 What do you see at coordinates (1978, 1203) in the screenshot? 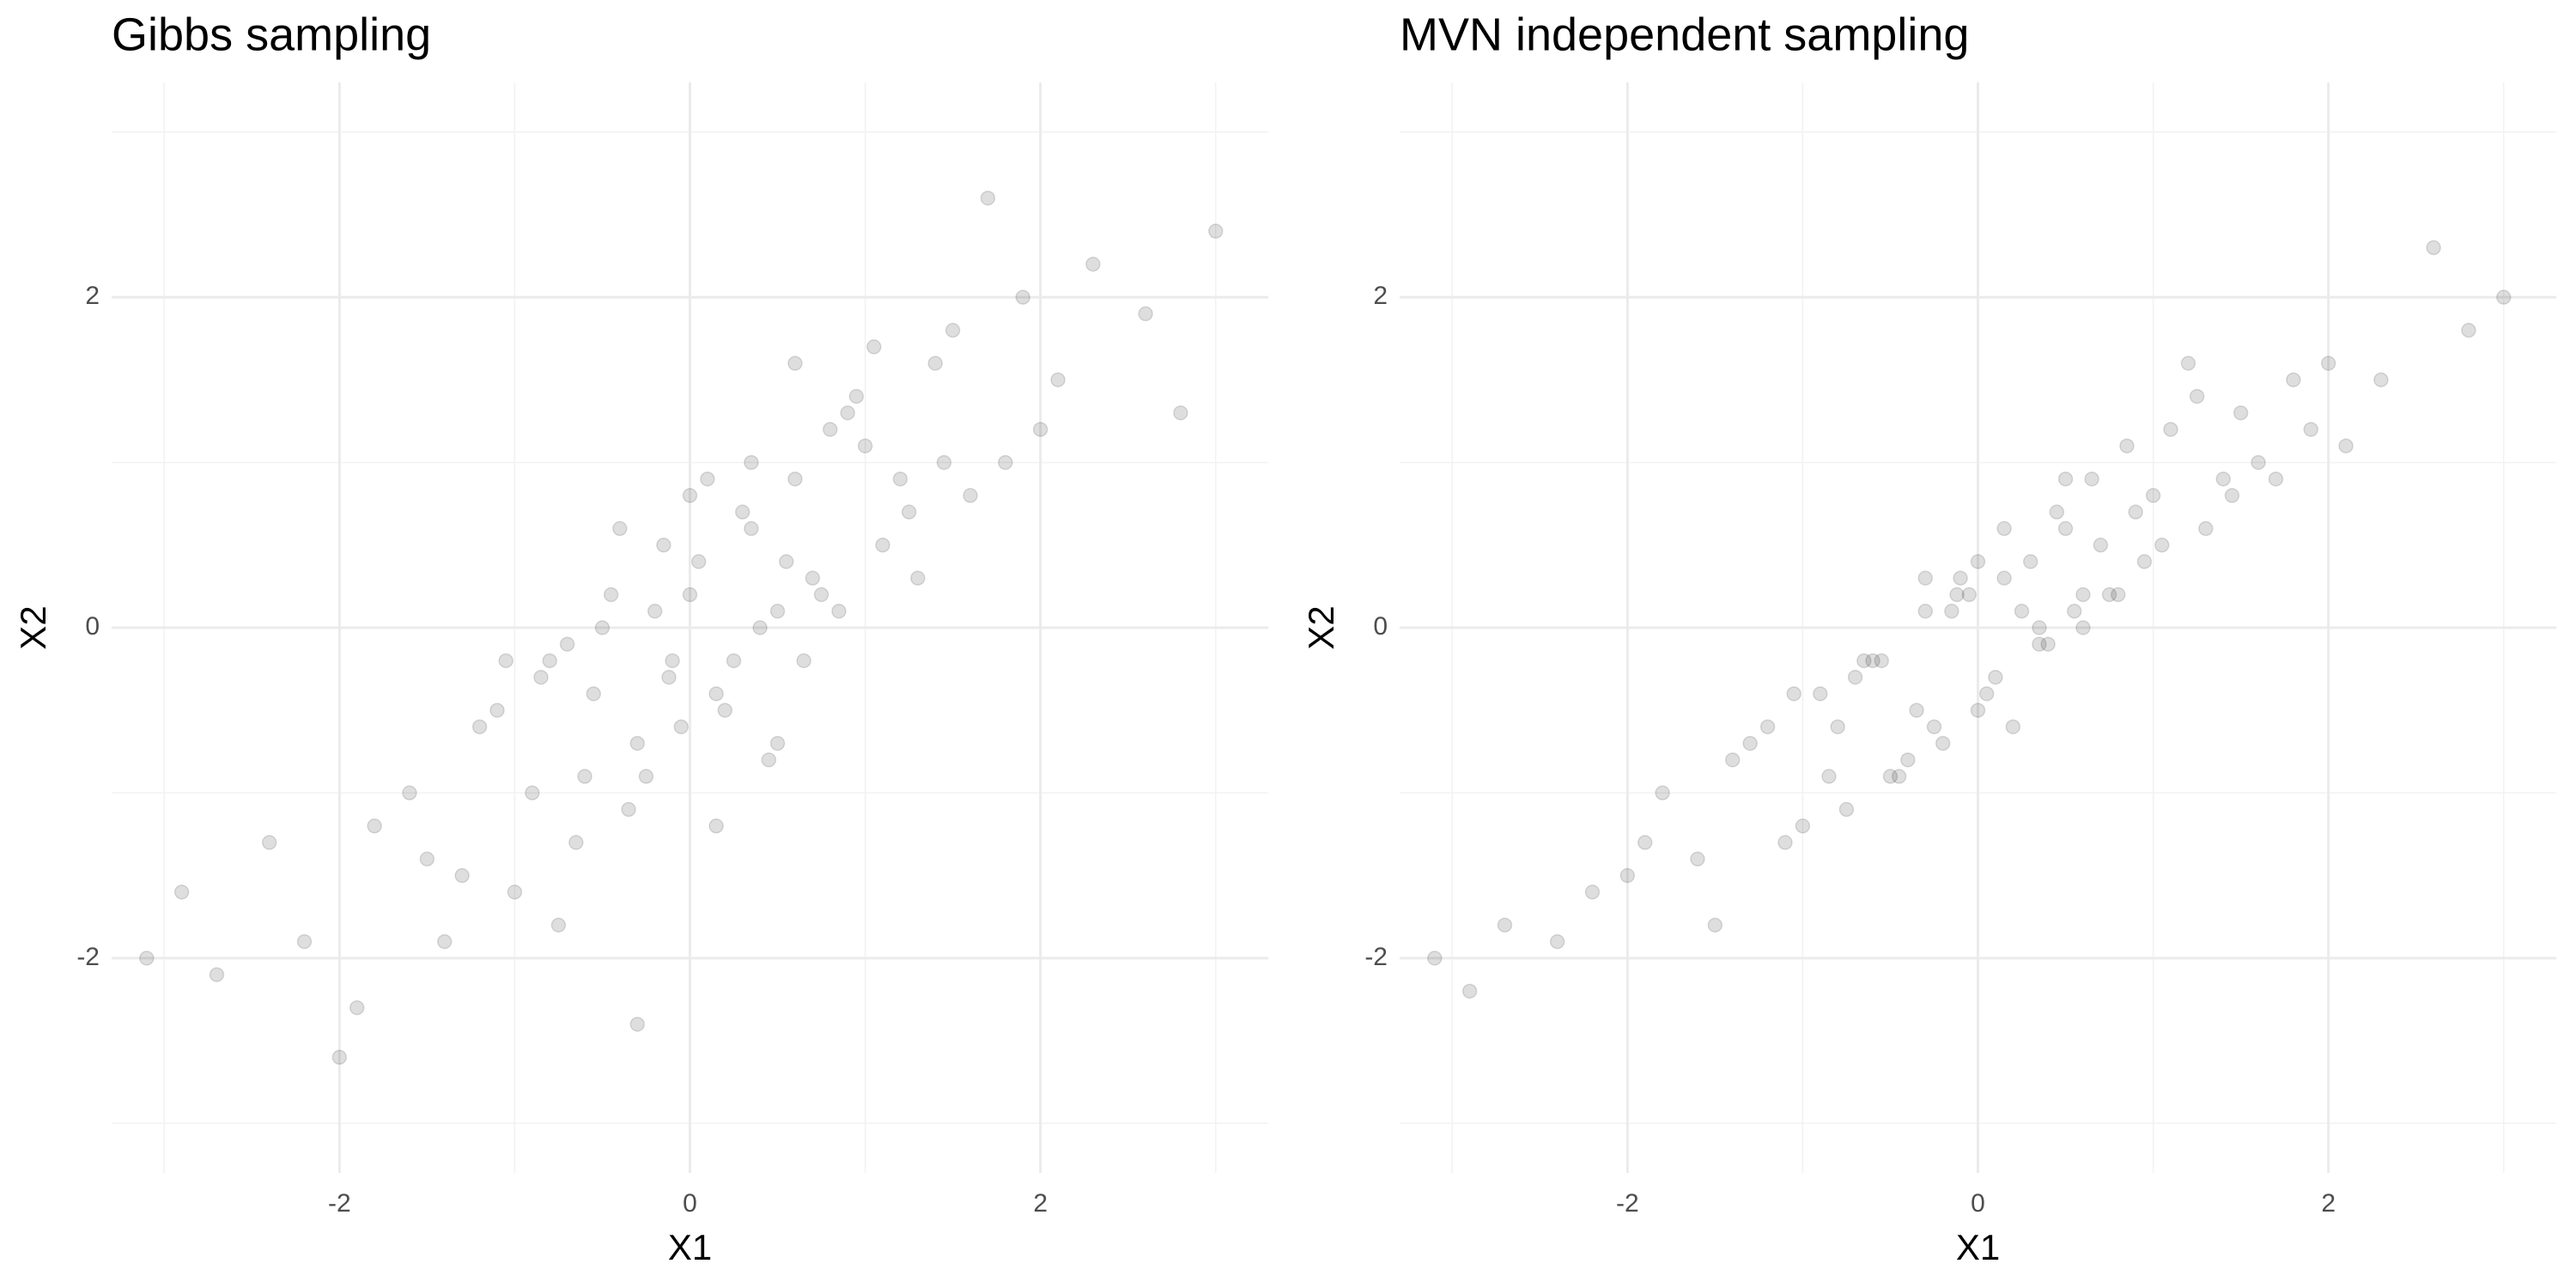
I see `x-tick-label: 0` at bounding box center [1978, 1203].